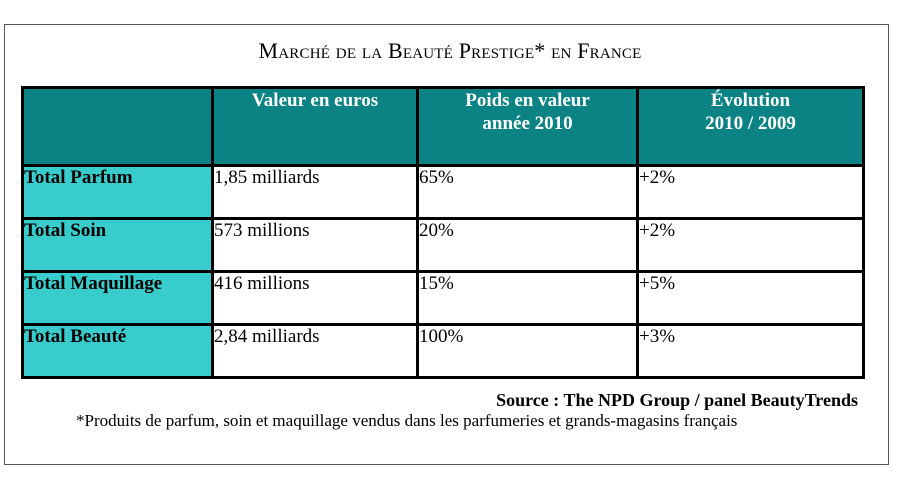 The width and height of the screenshot is (900, 498). What do you see at coordinates (527, 112) in the screenshot?
I see `header-poids-line: Poids en valeur année 2010` at bounding box center [527, 112].